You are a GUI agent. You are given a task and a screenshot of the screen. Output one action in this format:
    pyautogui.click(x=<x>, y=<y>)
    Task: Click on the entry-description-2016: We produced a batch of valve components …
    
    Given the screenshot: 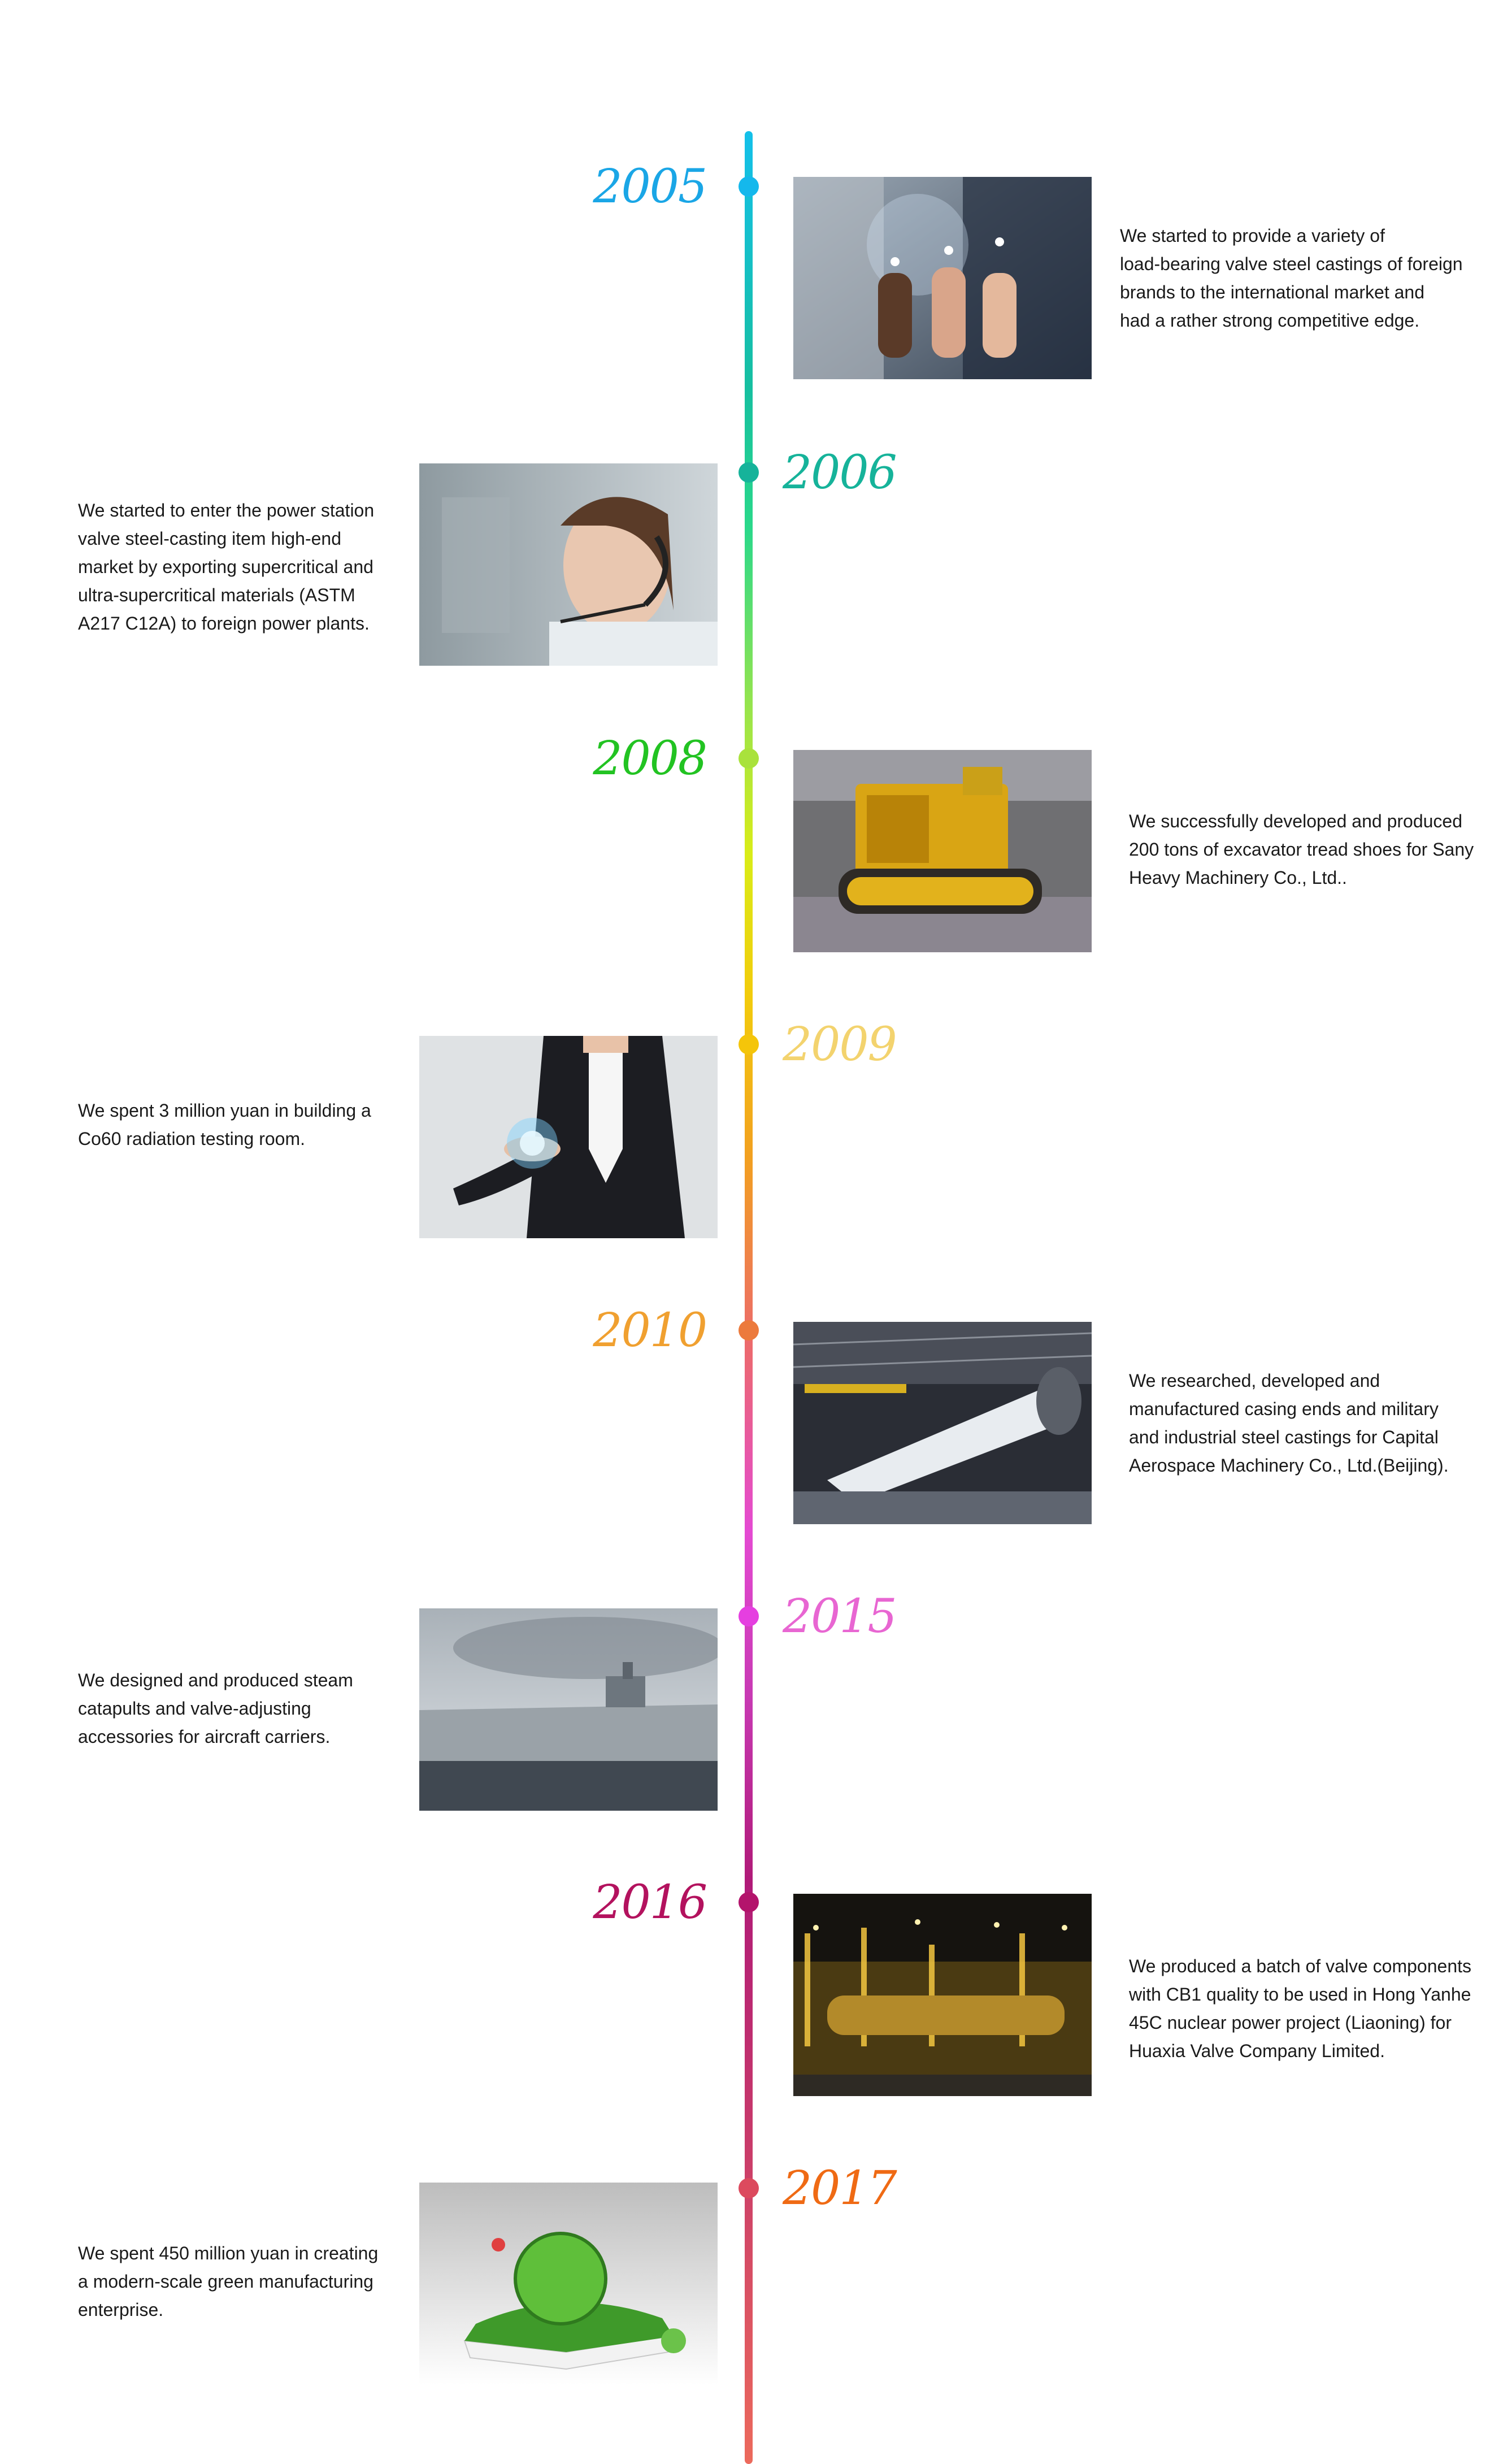 What is the action you would take?
    pyautogui.click(x=1300, y=2008)
    